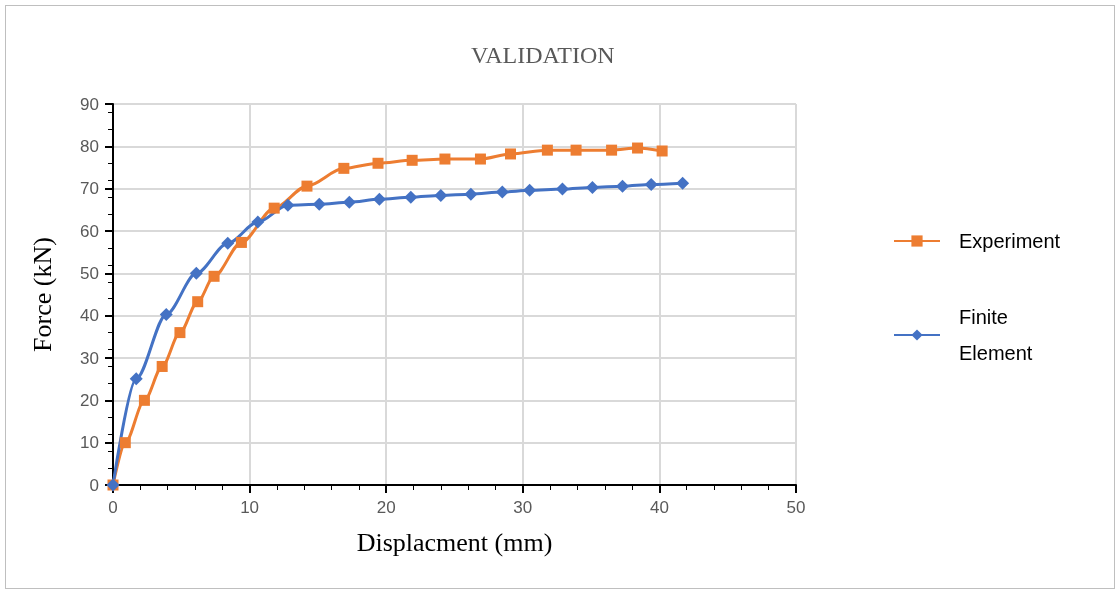  What do you see at coordinates (1010, 241) in the screenshot?
I see `legend-label: Experiment` at bounding box center [1010, 241].